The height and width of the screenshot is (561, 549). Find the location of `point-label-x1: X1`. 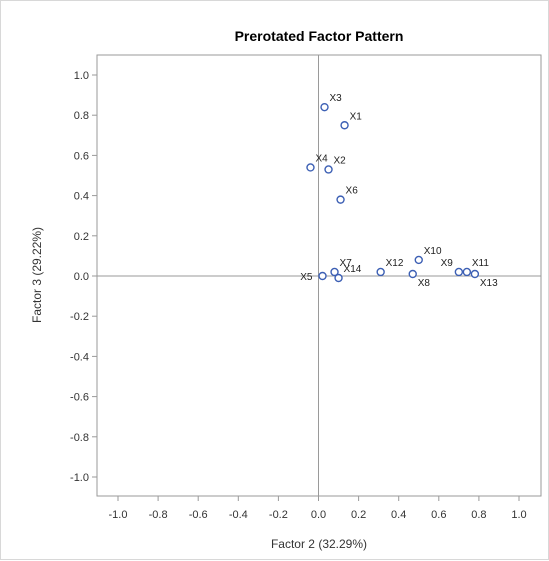

point-label-x1: X1 is located at coordinates (356, 116).